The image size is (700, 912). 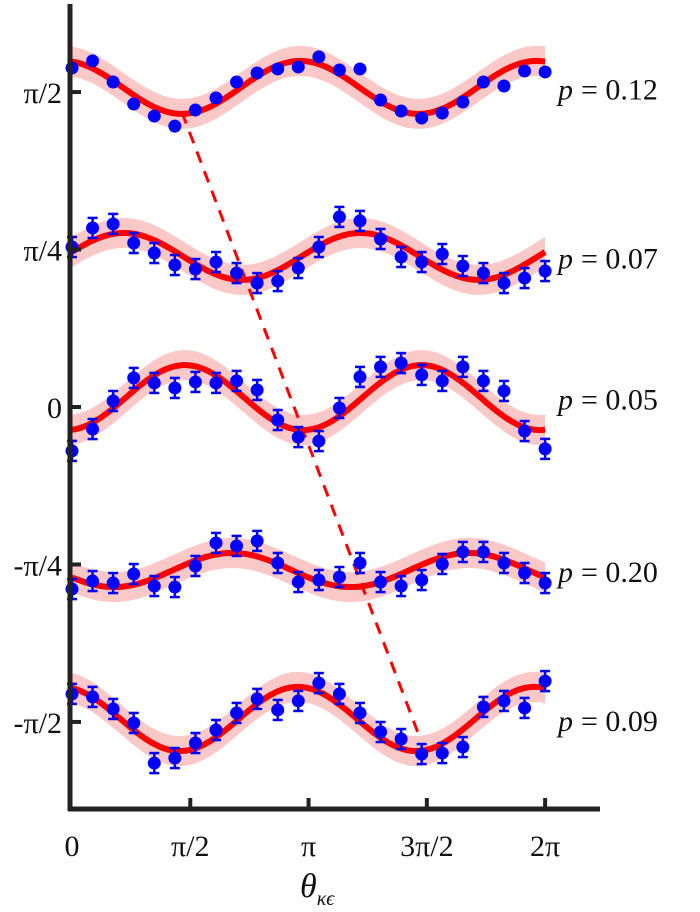 I want to click on series-labels: p = 0.12p = 0.07p = 0.05p = 0.20p = 0.09, so click(x=607, y=405).